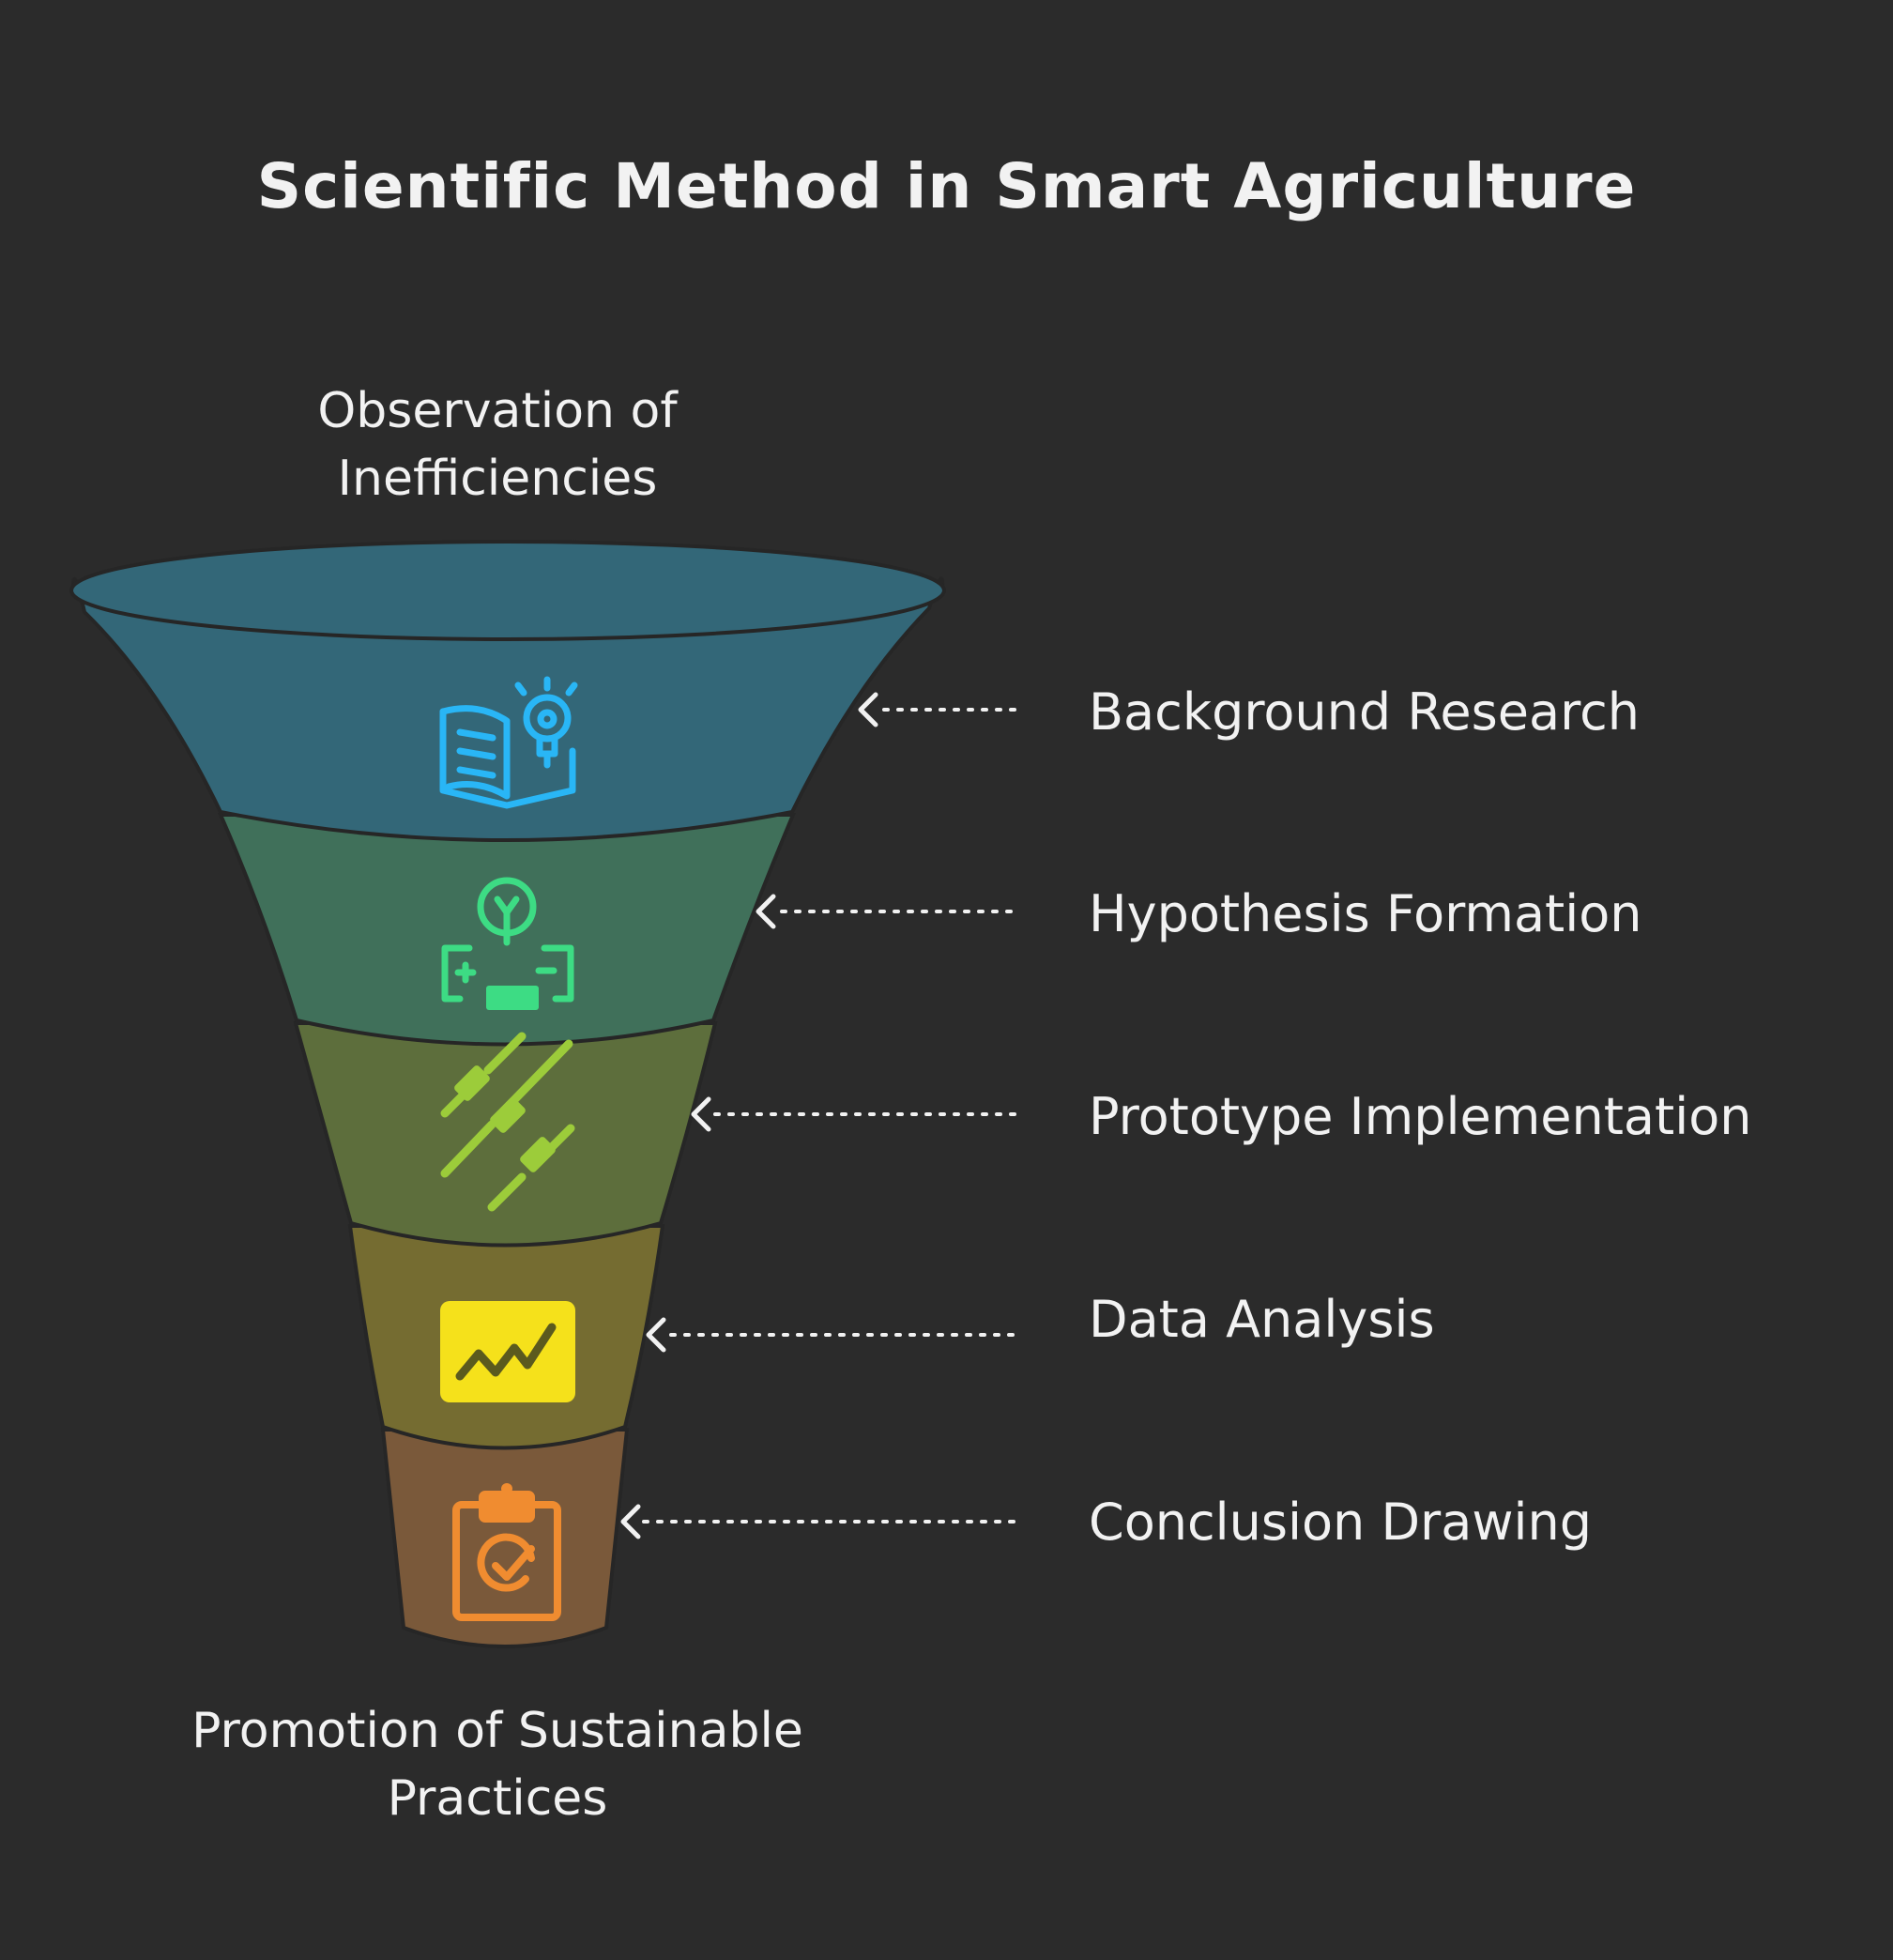 Image resolution: width=1893 pixels, height=1960 pixels. I want to click on step-label-data-analysis: Data Analysis, so click(1262, 1319).